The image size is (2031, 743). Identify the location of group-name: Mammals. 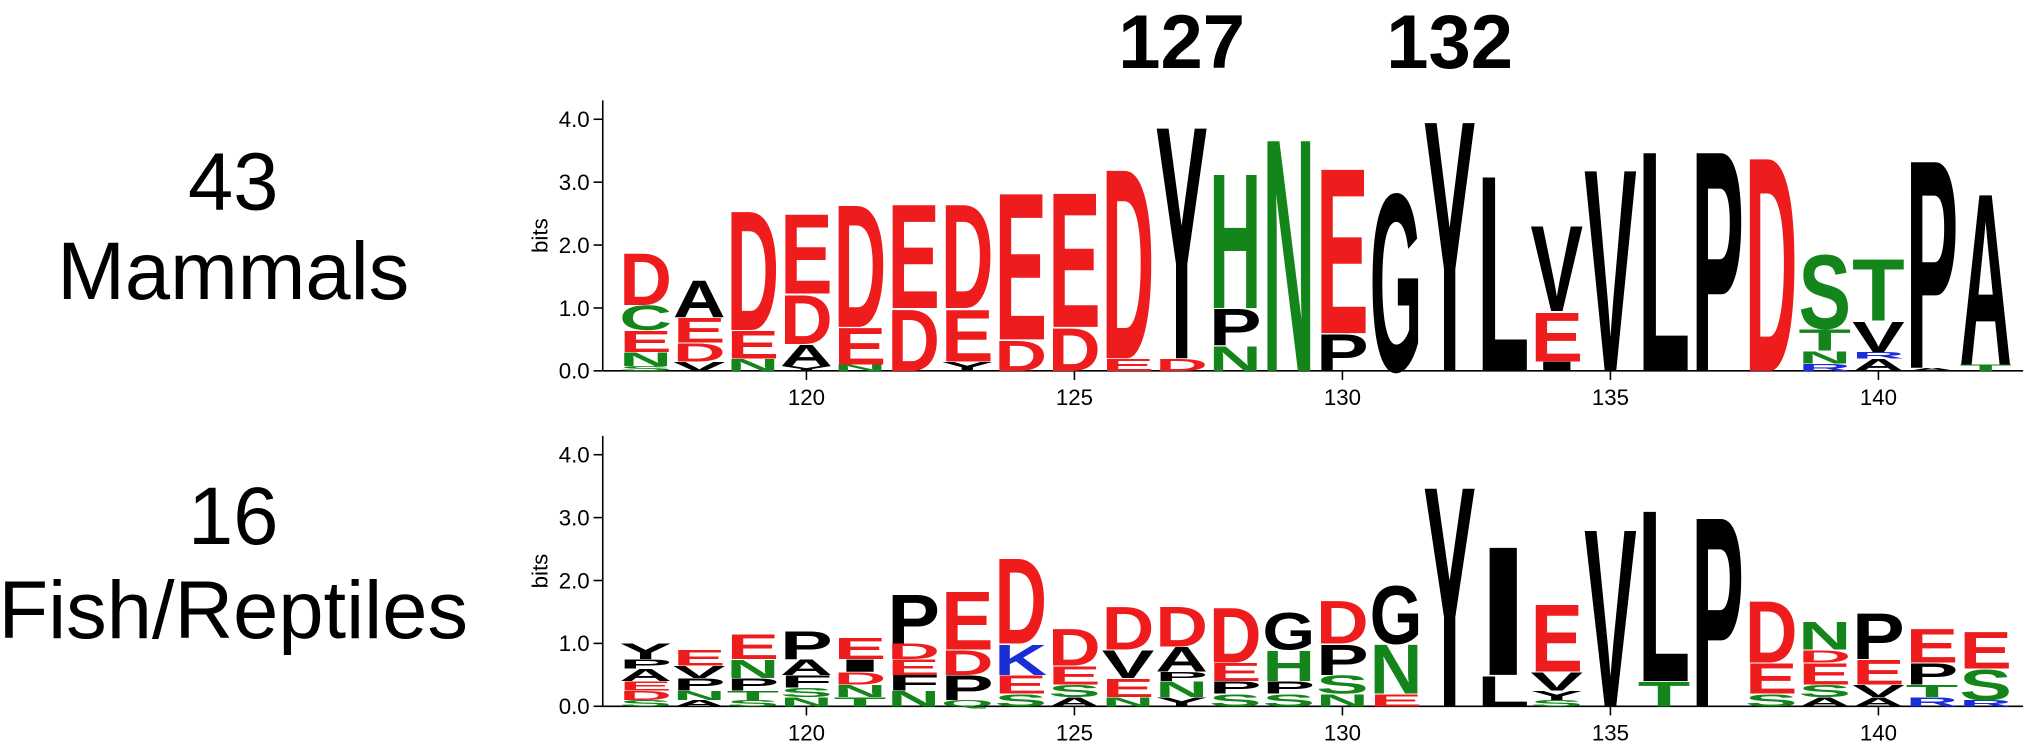
(233, 271).